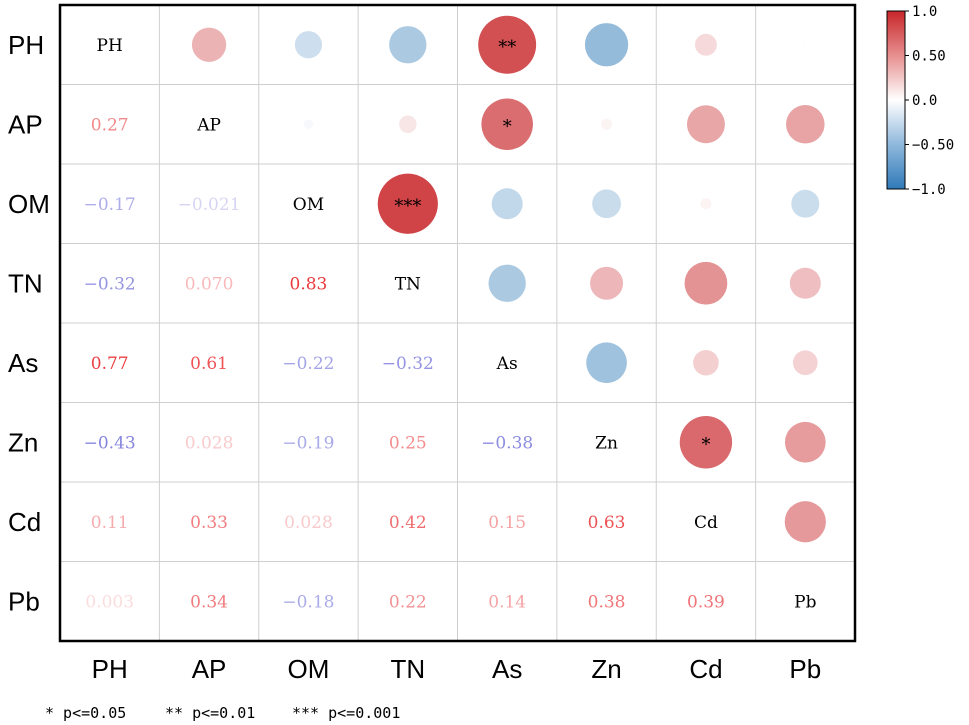 This screenshot has height=725, width=969. I want to click on diagonal-label: As, so click(507, 364).